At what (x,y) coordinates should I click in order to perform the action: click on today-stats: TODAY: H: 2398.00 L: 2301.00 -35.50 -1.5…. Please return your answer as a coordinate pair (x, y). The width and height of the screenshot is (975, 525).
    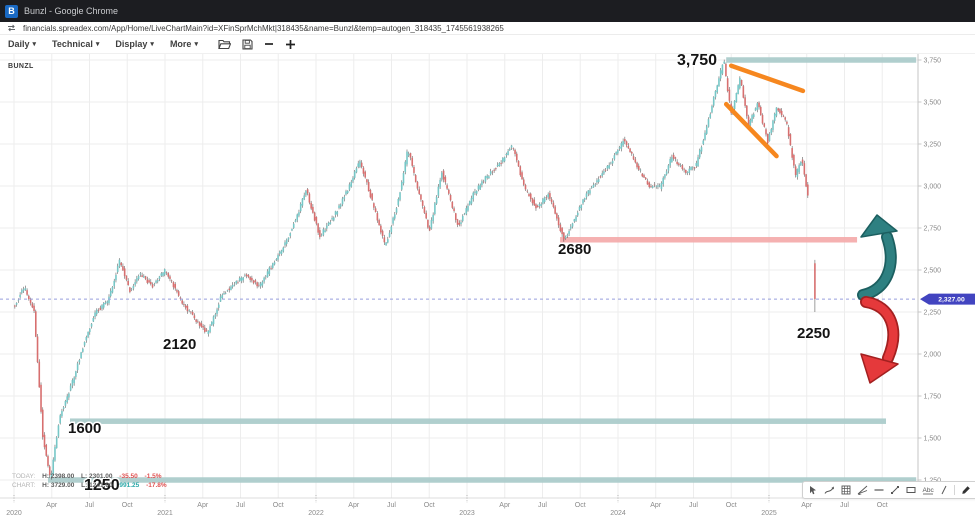
    Looking at the image, I should click on (89, 476).